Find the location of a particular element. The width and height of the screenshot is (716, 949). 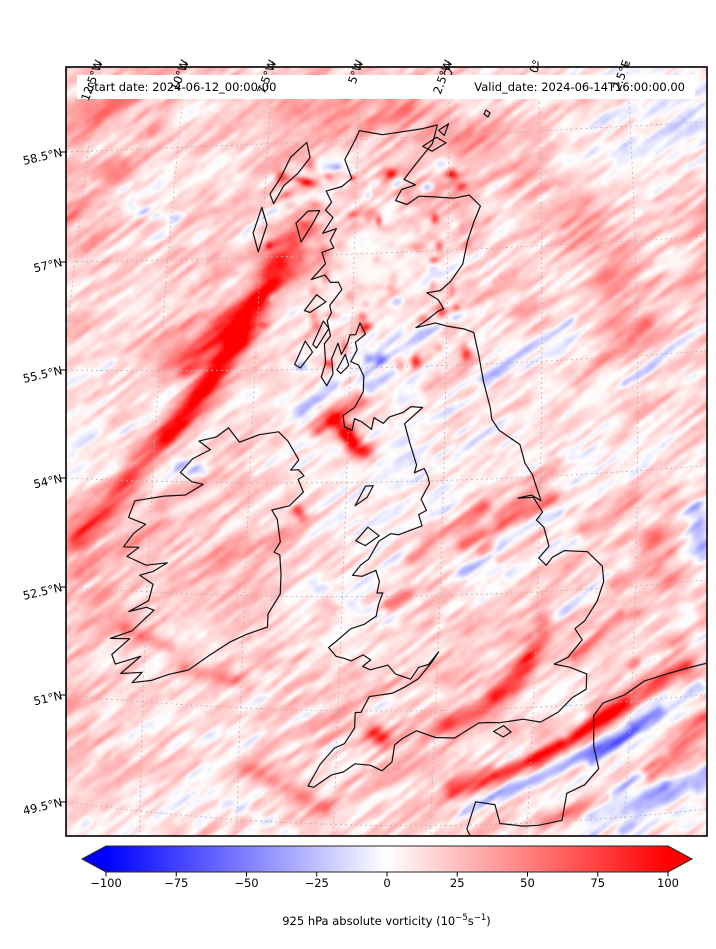

colorbar-gradient is located at coordinates (387, 859).